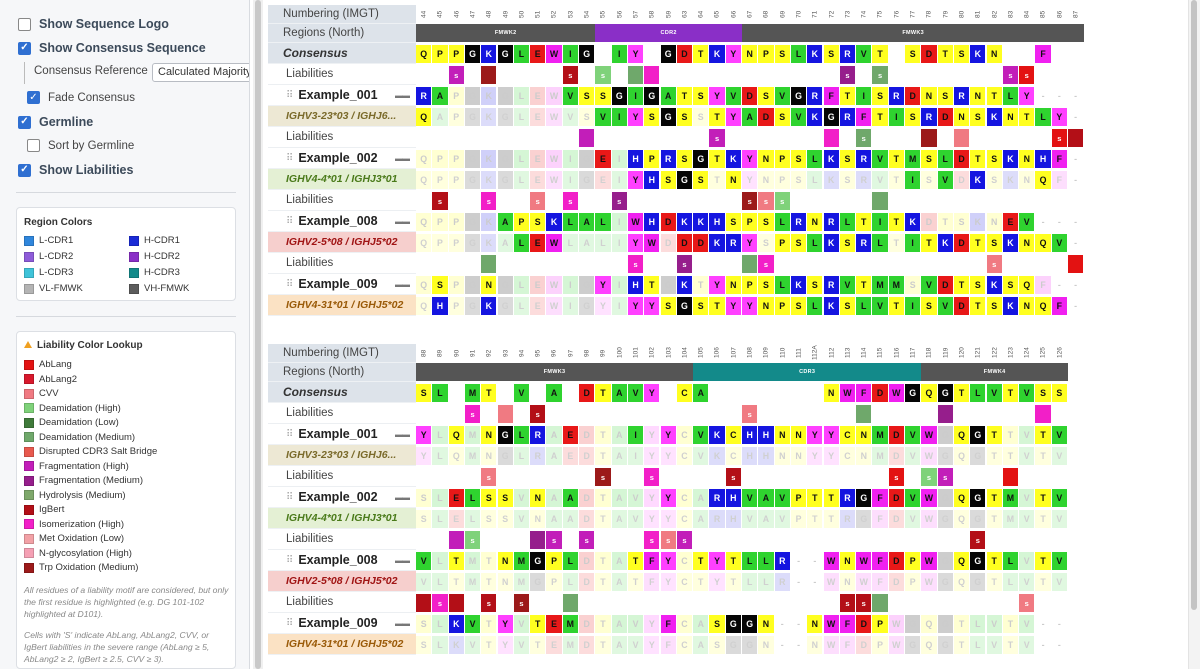 Image resolution: width=1200 pixels, height=669 pixels. What do you see at coordinates (24, 24) in the screenshot?
I see `show-sequence-logo-checkbox` at bounding box center [24, 24].